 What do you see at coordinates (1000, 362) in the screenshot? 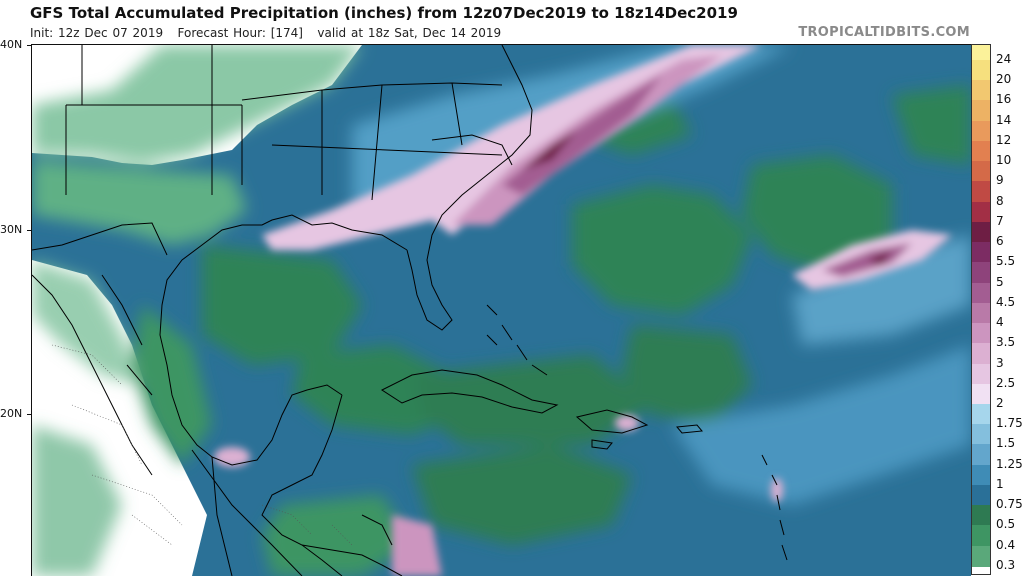
I see `colorbar-label: 3` at bounding box center [1000, 362].